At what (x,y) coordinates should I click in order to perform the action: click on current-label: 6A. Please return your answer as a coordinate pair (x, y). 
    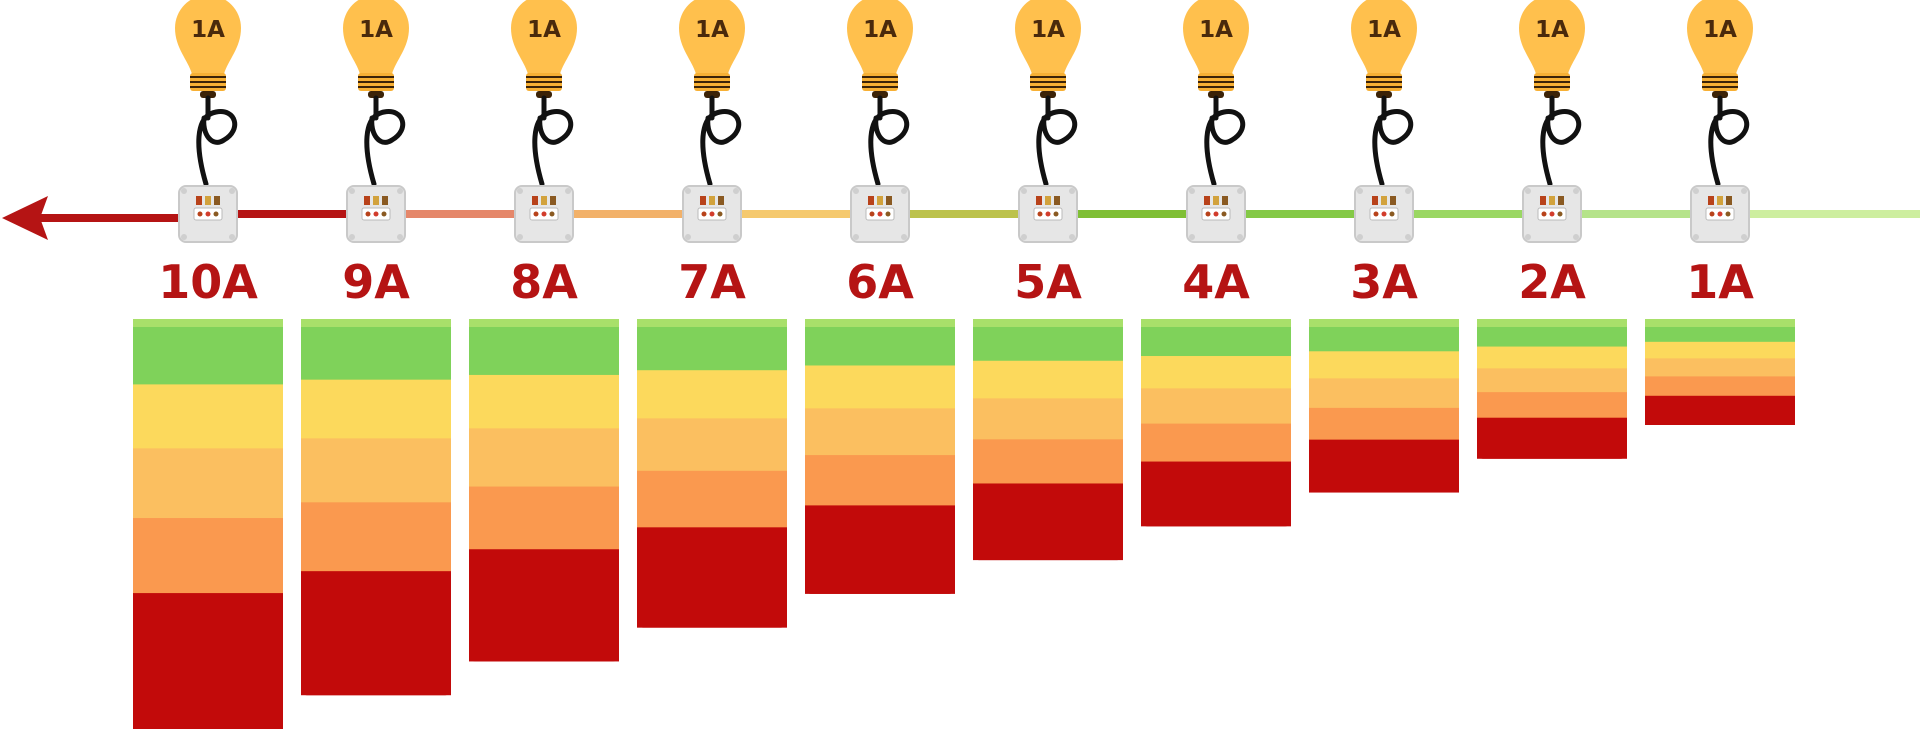
    Looking at the image, I should click on (880, 282).